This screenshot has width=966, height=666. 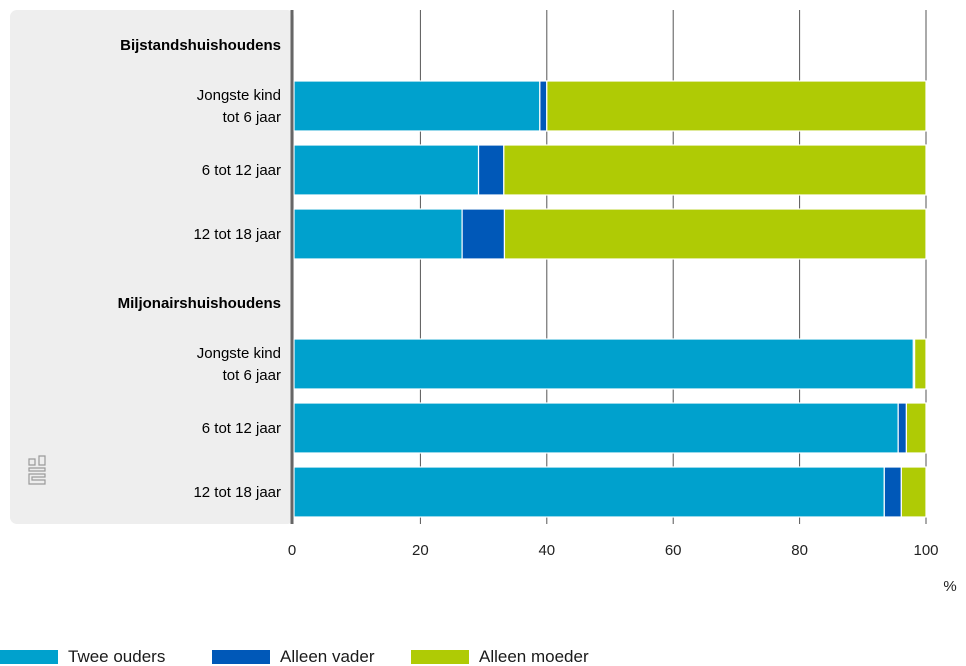 What do you see at coordinates (799, 550) in the screenshot?
I see `x-tick-label-80: 80` at bounding box center [799, 550].